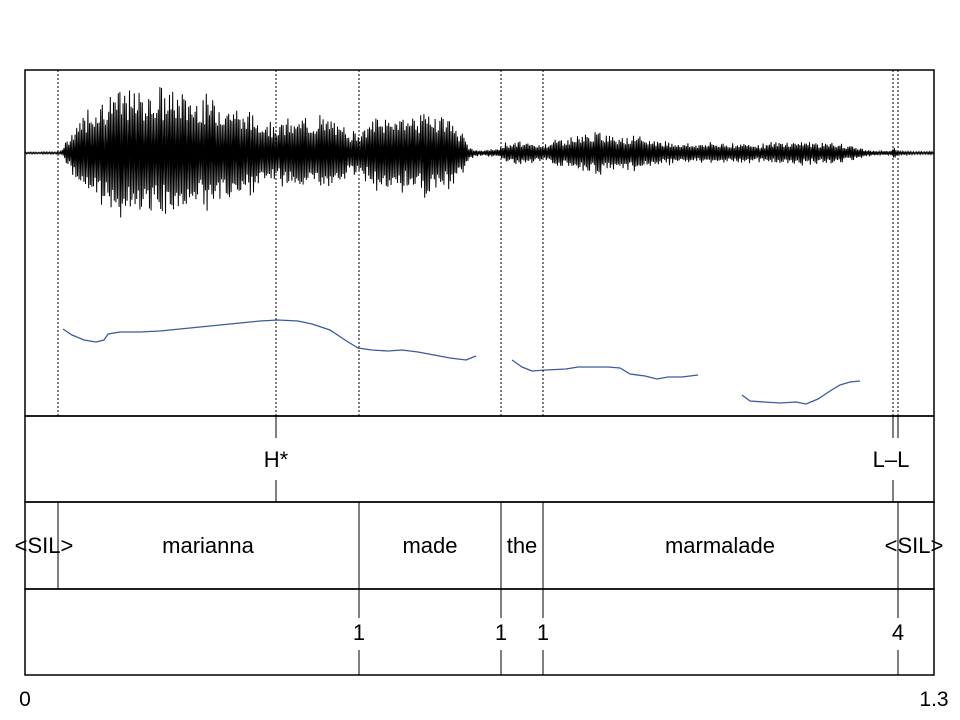  Describe the element at coordinates (522, 545) in the screenshot. I see `word-label-the: the` at that location.